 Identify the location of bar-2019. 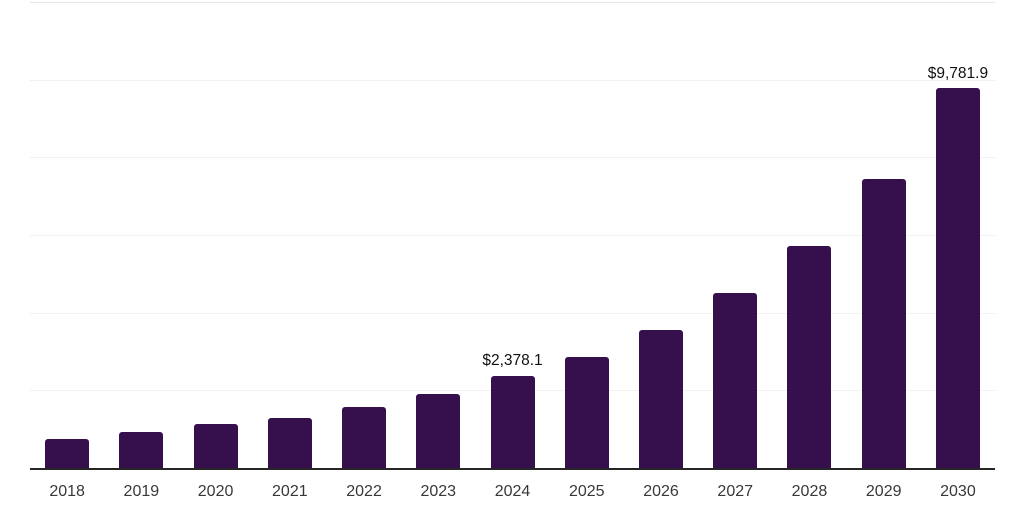
(141, 449).